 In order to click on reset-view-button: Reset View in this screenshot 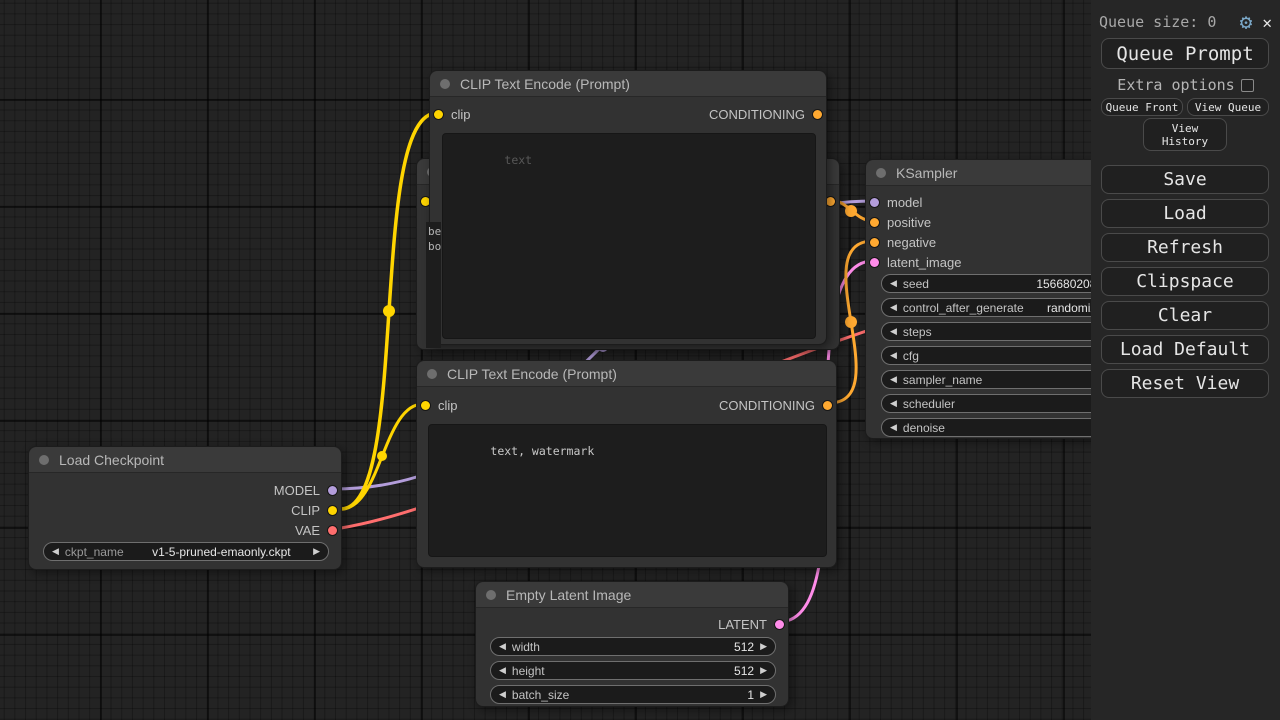, I will do `click(1185, 383)`.